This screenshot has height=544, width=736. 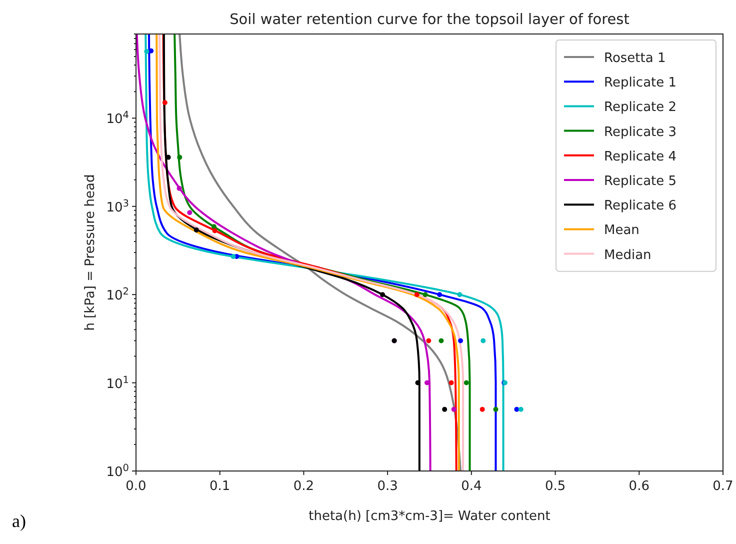 I want to click on legend-label: Replicate 2, so click(x=640, y=108).